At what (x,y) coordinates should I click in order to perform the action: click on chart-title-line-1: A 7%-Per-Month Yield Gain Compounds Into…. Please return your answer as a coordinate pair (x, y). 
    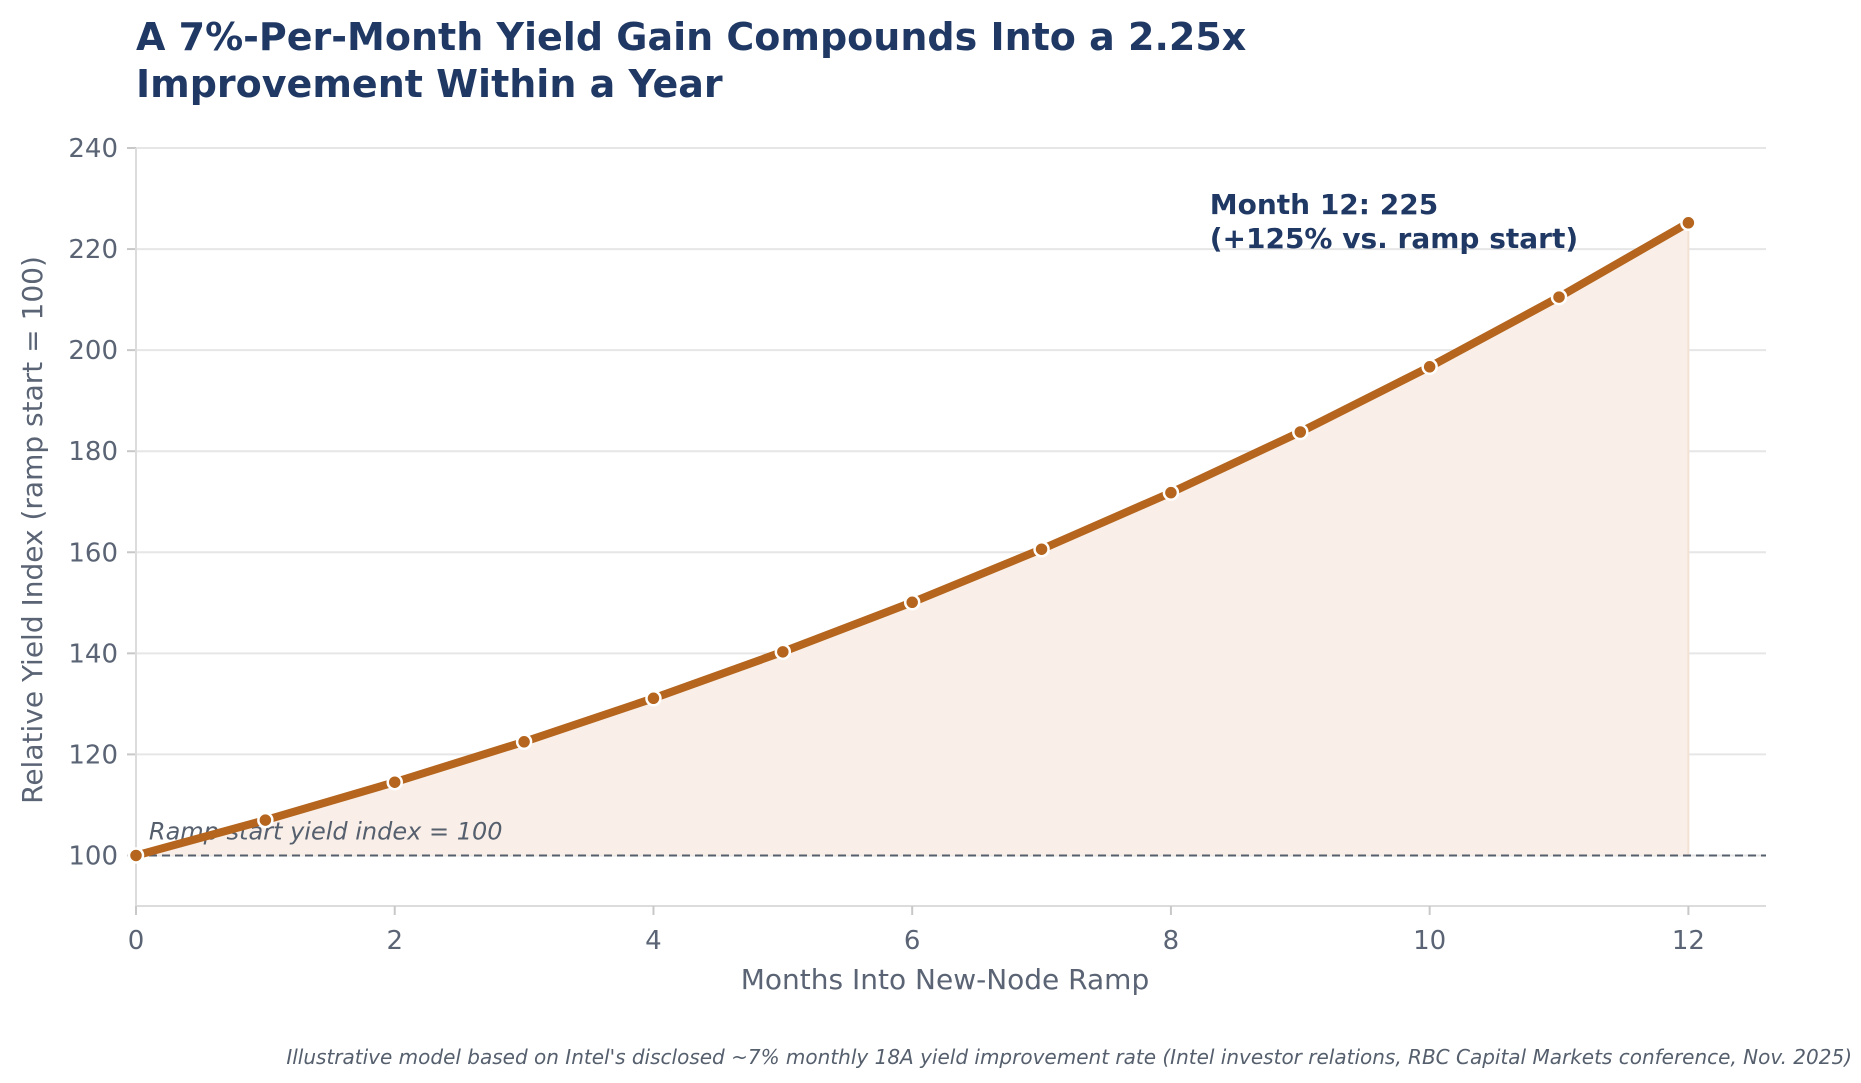
    Looking at the image, I should click on (691, 37).